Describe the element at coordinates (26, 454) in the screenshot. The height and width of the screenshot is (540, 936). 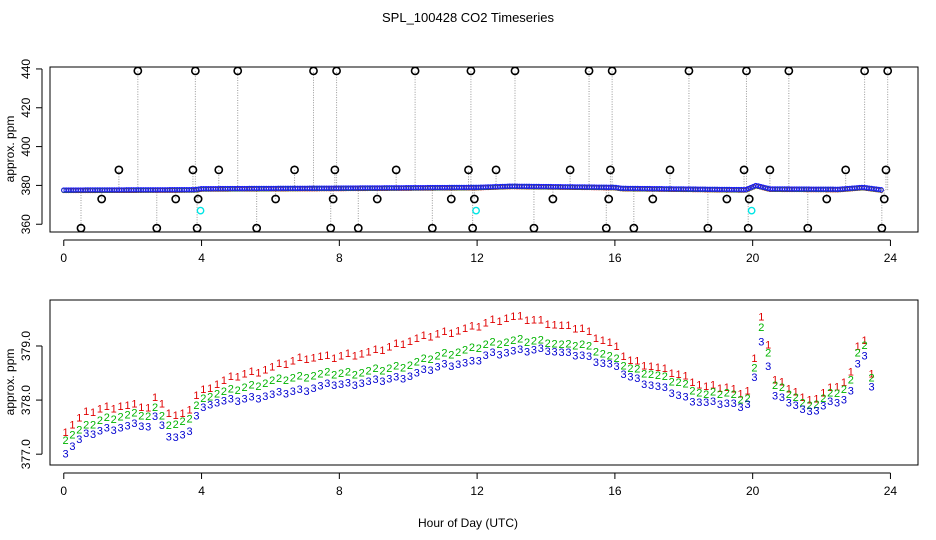
I see `y-tick-label: 377.0` at that location.